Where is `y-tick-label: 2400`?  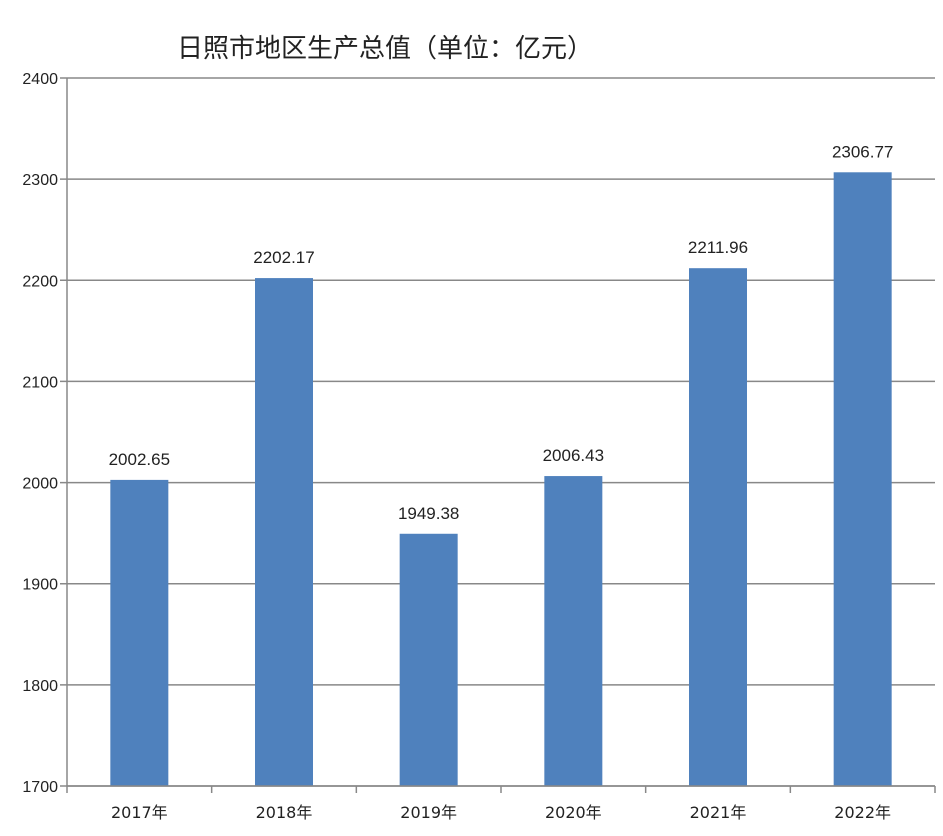 y-tick-label: 2400 is located at coordinates (40, 79).